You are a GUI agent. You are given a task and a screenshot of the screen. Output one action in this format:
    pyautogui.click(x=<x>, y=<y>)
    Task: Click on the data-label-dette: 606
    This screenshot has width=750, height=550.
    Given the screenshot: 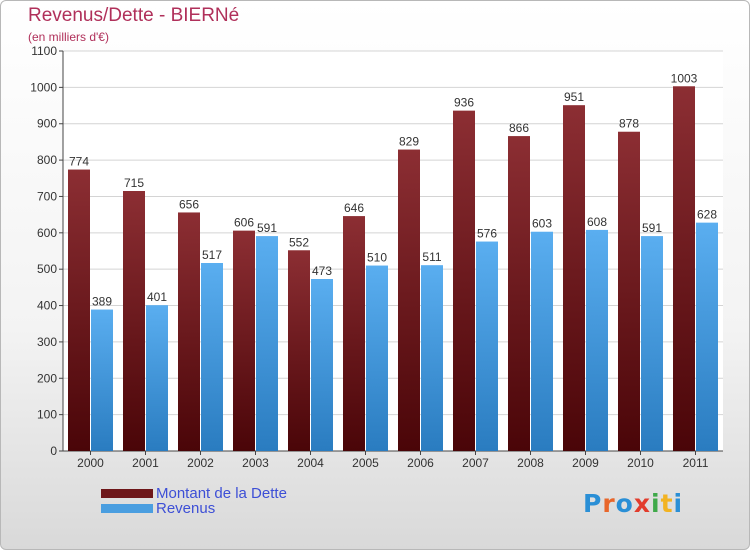 What is the action you would take?
    pyautogui.click(x=244, y=223)
    